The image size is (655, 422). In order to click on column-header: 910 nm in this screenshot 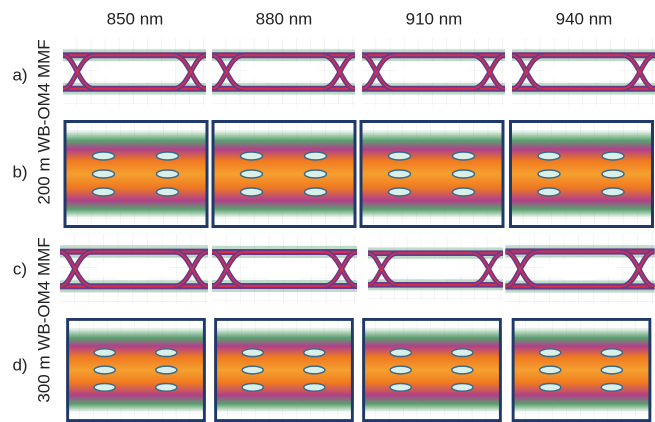, I will do `click(434, 18)`.